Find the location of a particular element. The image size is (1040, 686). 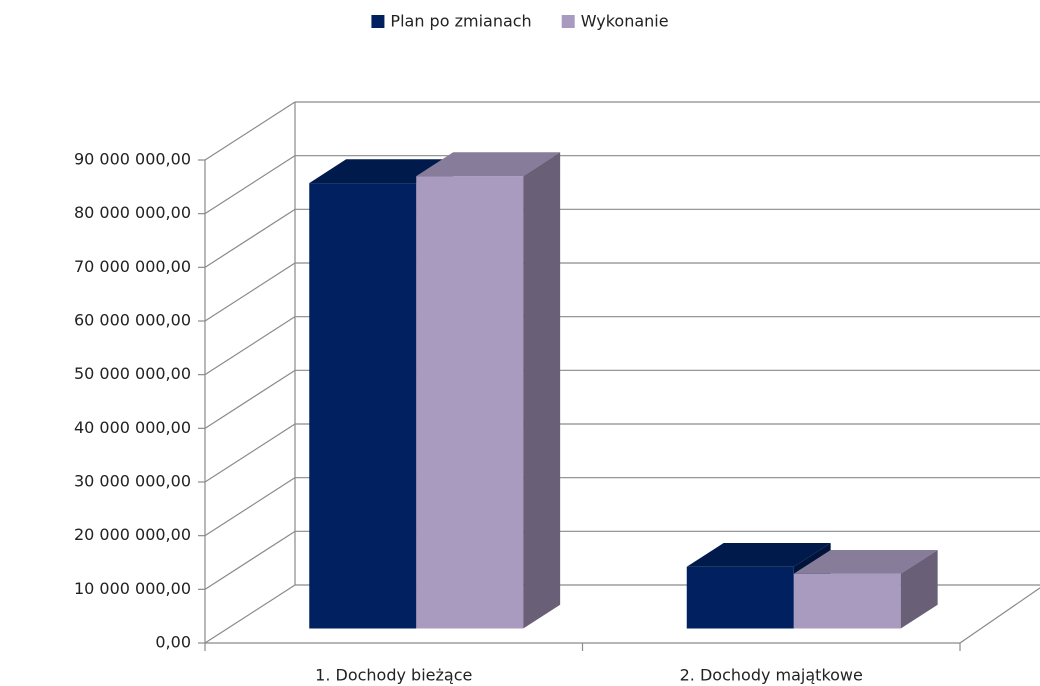

legend: Plan po zmianach Wykonanie is located at coordinates (520, 21).